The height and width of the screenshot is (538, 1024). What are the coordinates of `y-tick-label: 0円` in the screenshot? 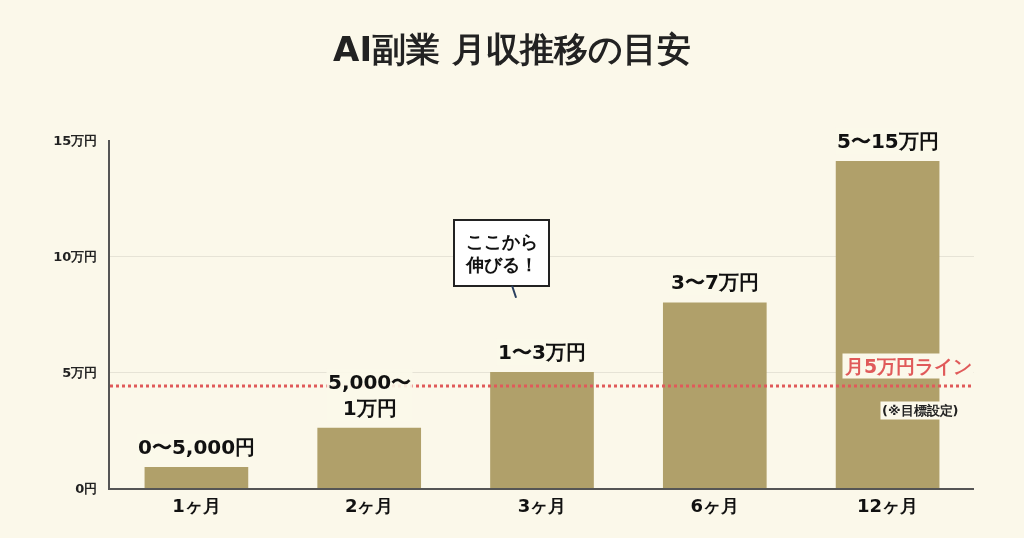 It's located at (86, 488).